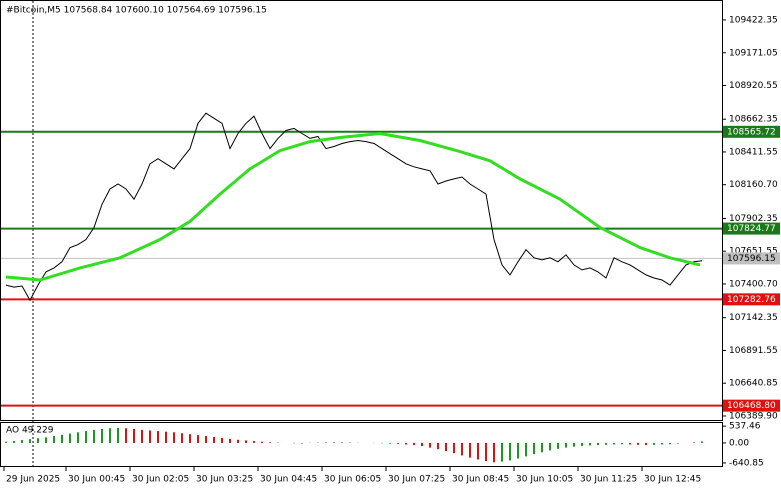 The height and width of the screenshot is (493, 781). I want to click on y-tick-label: 106891.55, so click(753, 351).